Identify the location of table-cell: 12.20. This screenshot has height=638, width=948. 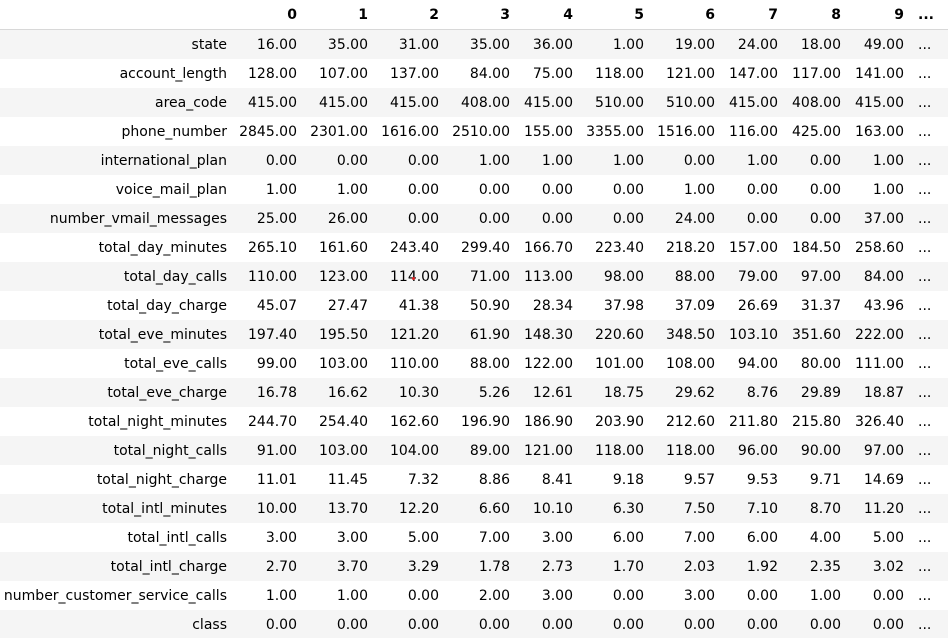
(418, 508).